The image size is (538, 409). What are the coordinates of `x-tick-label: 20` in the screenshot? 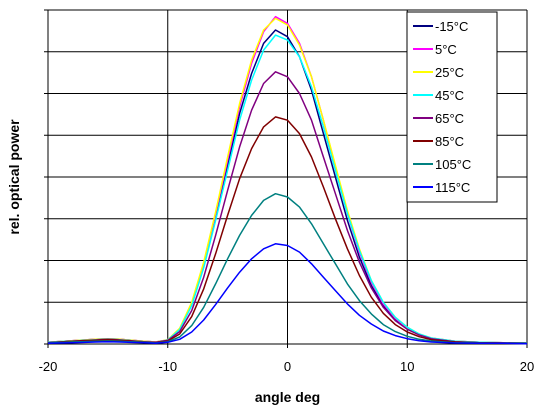 It's located at (527, 366).